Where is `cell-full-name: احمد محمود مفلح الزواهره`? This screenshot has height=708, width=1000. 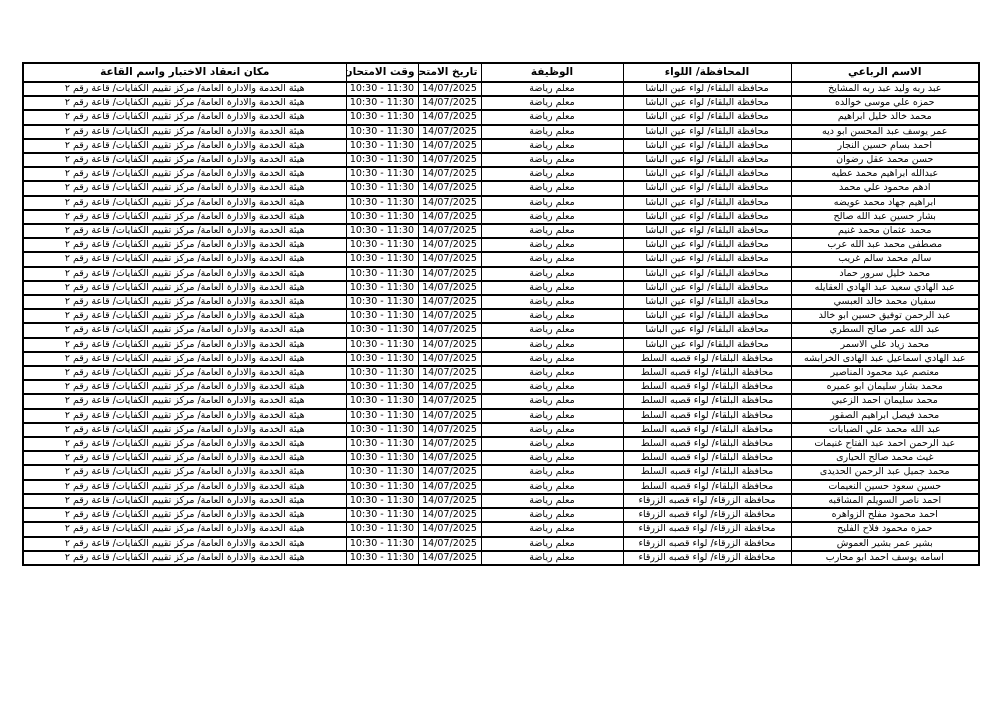 cell-full-name: احمد محمود مفلح الزواهره is located at coordinates (885, 515).